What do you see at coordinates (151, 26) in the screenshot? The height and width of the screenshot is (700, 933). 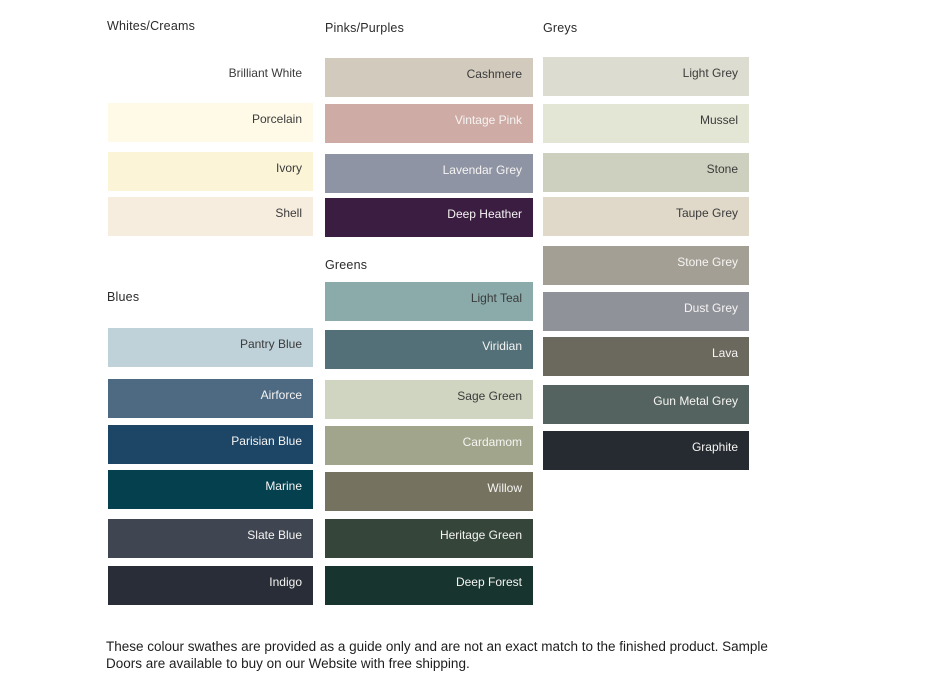 I see `group-title-whites-creams: Whites/Creams` at bounding box center [151, 26].